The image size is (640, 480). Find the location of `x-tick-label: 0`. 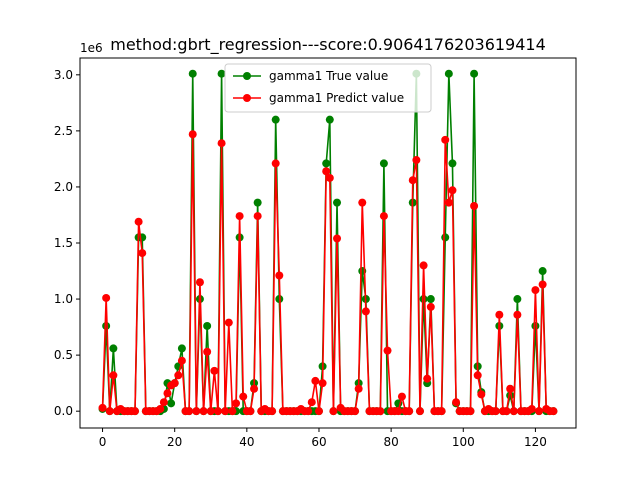

x-tick-label: 0 is located at coordinates (103, 442).